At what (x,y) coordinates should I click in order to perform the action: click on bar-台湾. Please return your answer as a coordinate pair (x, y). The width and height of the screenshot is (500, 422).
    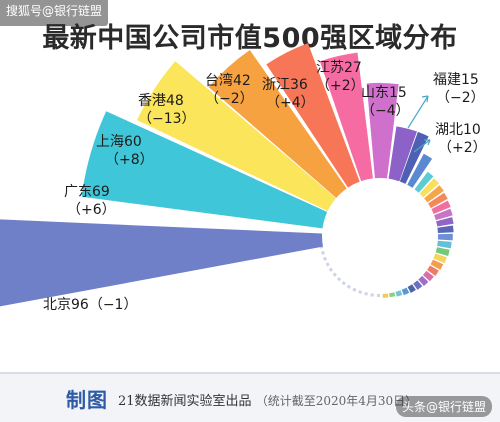
    Looking at the image, I should click on (313, 115).